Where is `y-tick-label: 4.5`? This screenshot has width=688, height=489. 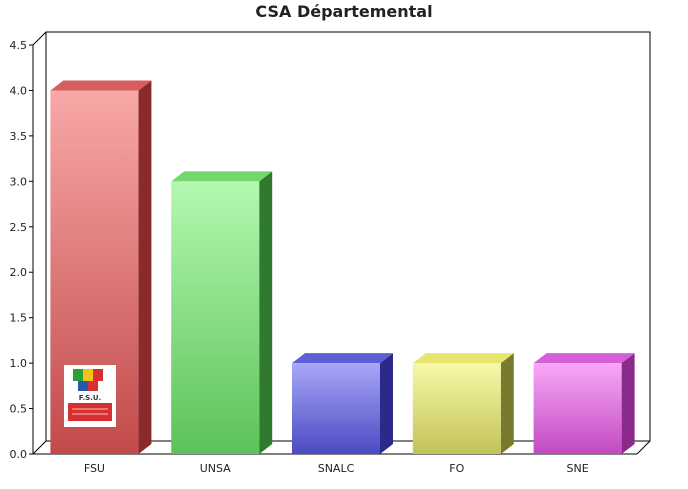 y-tick-label: 4.5 is located at coordinates (19, 45).